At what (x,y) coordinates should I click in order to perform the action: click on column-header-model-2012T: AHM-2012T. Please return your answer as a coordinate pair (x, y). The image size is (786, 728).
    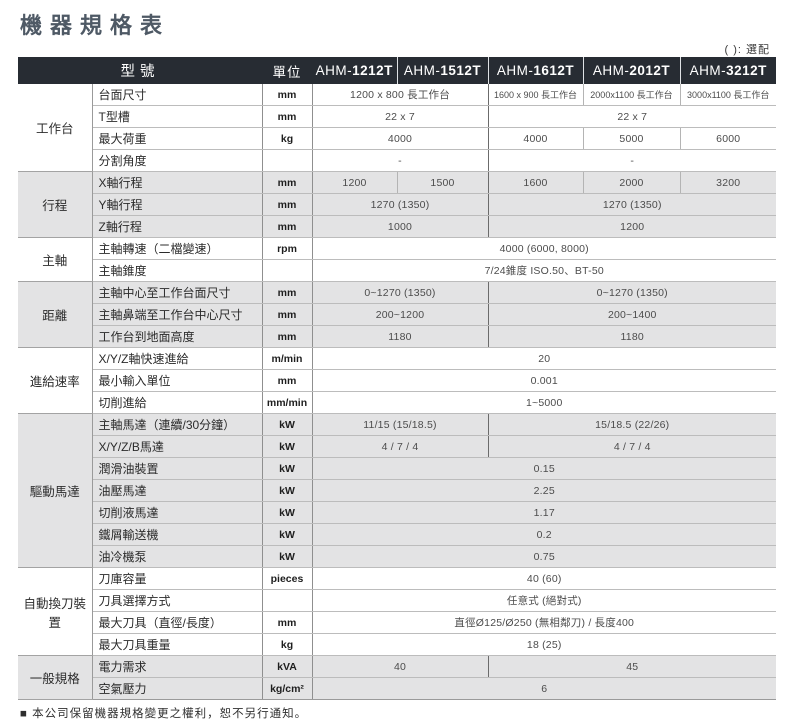
    Looking at the image, I should click on (631, 70).